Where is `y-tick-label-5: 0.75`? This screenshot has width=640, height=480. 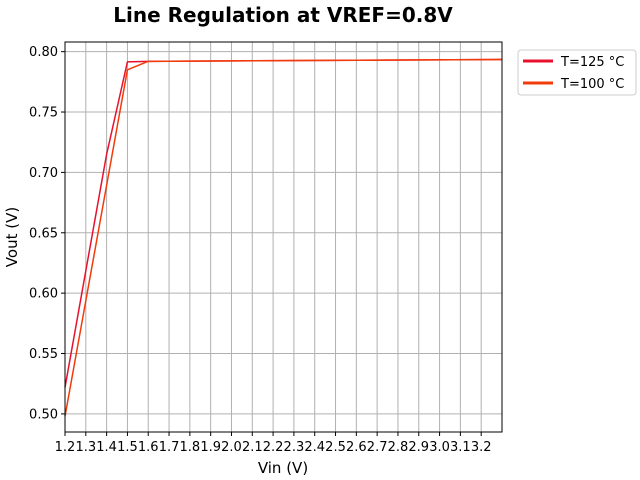
y-tick-label-5: 0.75 is located at coordinates (43, 113).